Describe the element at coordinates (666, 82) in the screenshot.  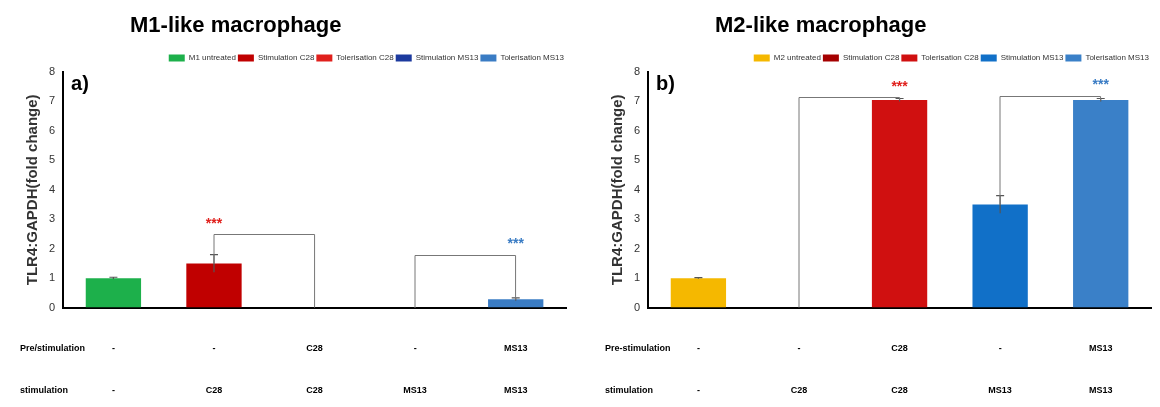
I see `annotation: b)` at that location.